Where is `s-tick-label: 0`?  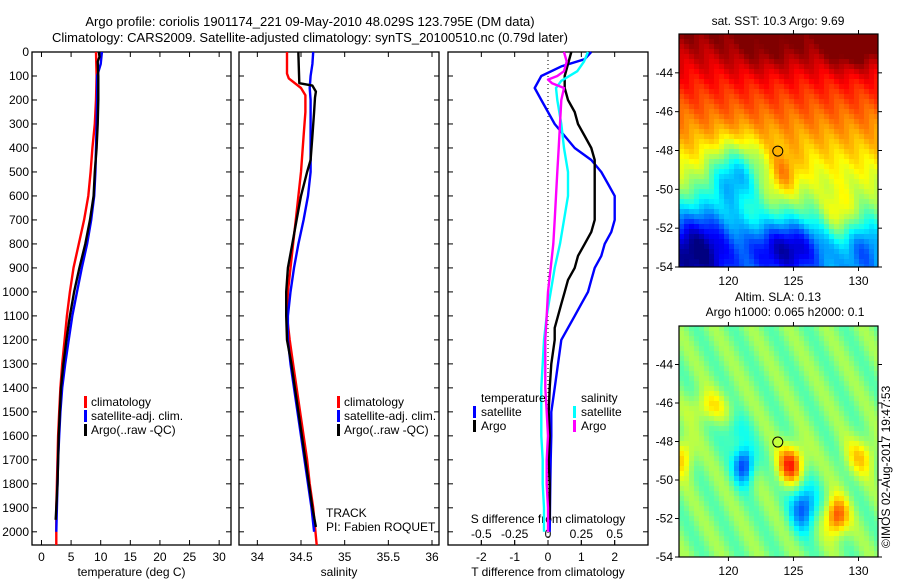
s-tick-label: 0 is located at coordinates (548, 534).